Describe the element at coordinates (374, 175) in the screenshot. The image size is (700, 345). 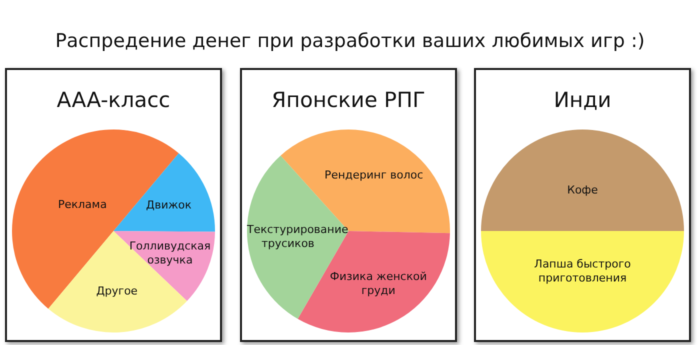
I see `slice-label: Рендеринг волос` at that location.